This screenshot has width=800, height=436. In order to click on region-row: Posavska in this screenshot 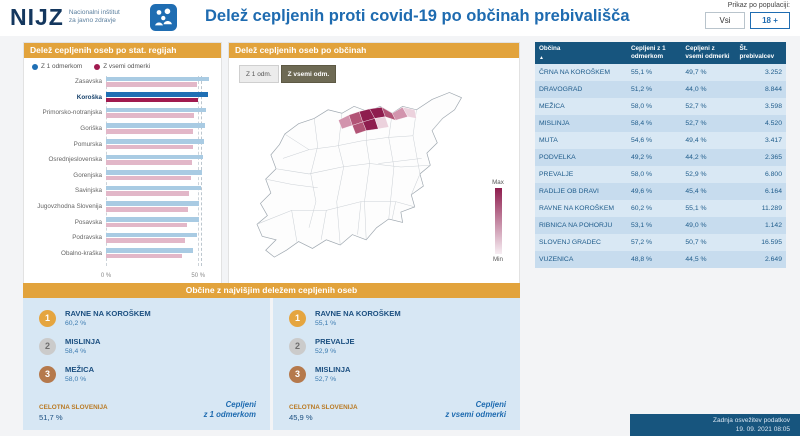, I will do `click(119, 222)`.